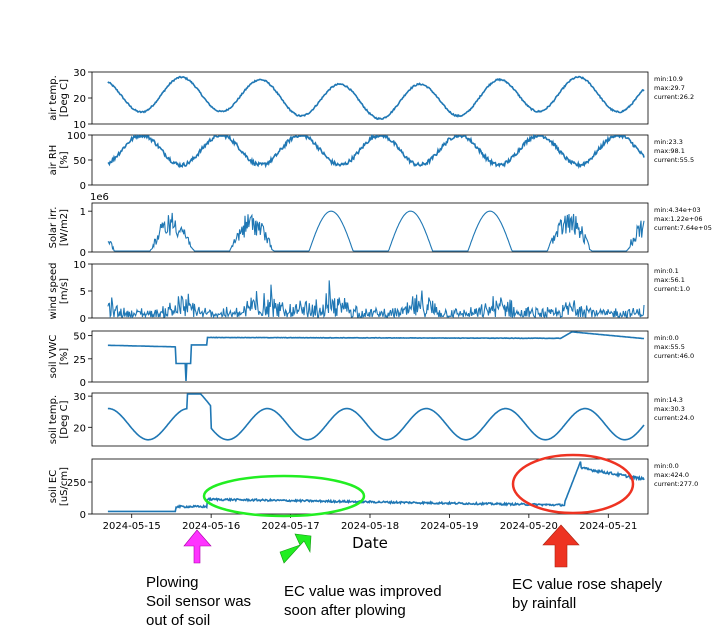 Image resolution: width=721 pixels, height=634 pixels. Describe the element at coordinates (370, 526) in the screenshot. I see `x-tick-label: 2024-05-18` at that location.